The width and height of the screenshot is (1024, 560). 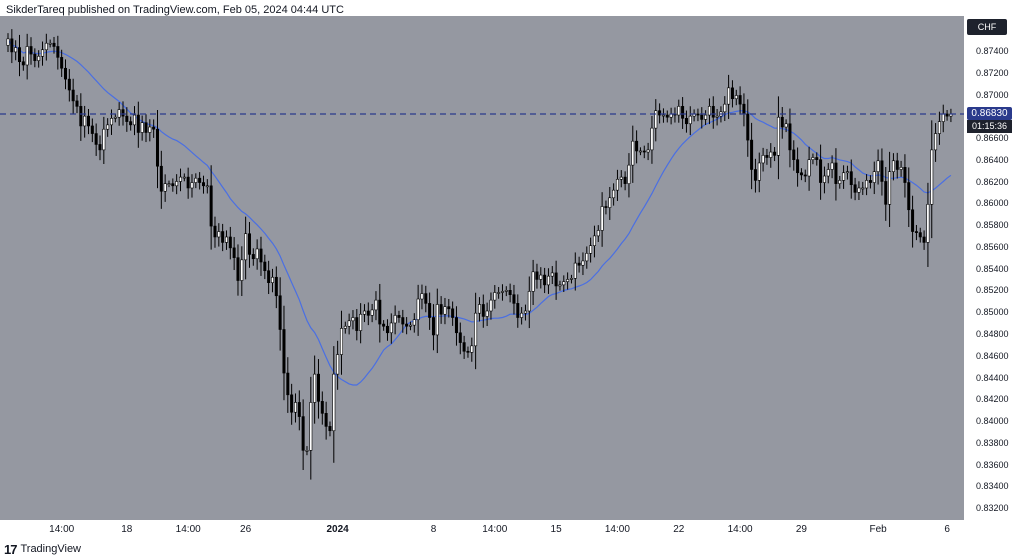 I want to click on price-tick-label: 0.86600, so click(x=992, y=138).